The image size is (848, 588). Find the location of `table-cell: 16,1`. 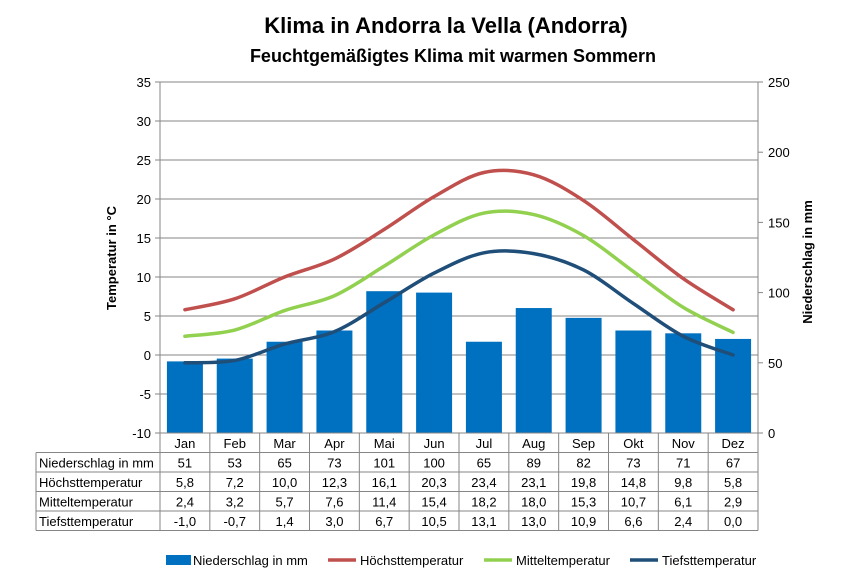

table-cell: 16,1 is located at coordinates (384, 482).